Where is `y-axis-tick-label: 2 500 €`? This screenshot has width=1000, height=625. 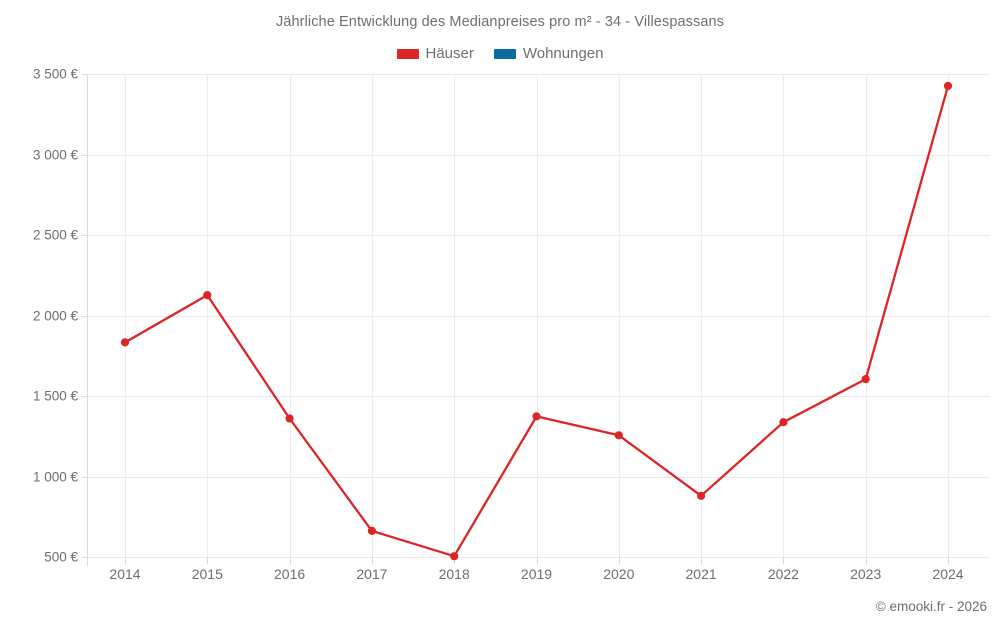
y-axis-tick-label: 2 500 € is located at coordinates (55, 235).